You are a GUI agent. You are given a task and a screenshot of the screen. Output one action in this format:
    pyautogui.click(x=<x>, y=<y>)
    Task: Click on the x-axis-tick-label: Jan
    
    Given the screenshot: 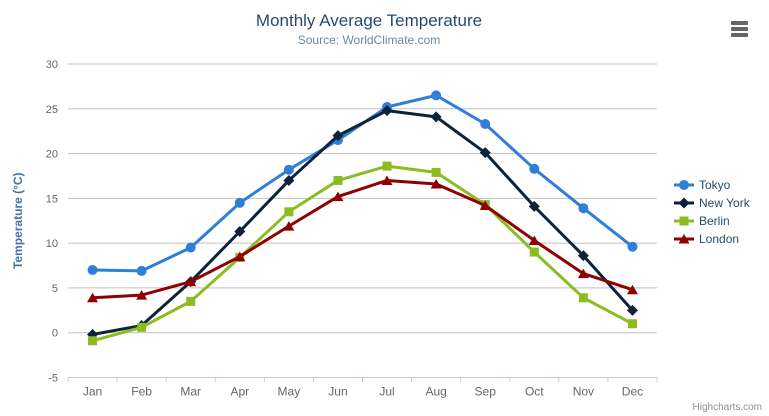 What is the action you would take?
    pyautogui.click(x=92, y=392)
    